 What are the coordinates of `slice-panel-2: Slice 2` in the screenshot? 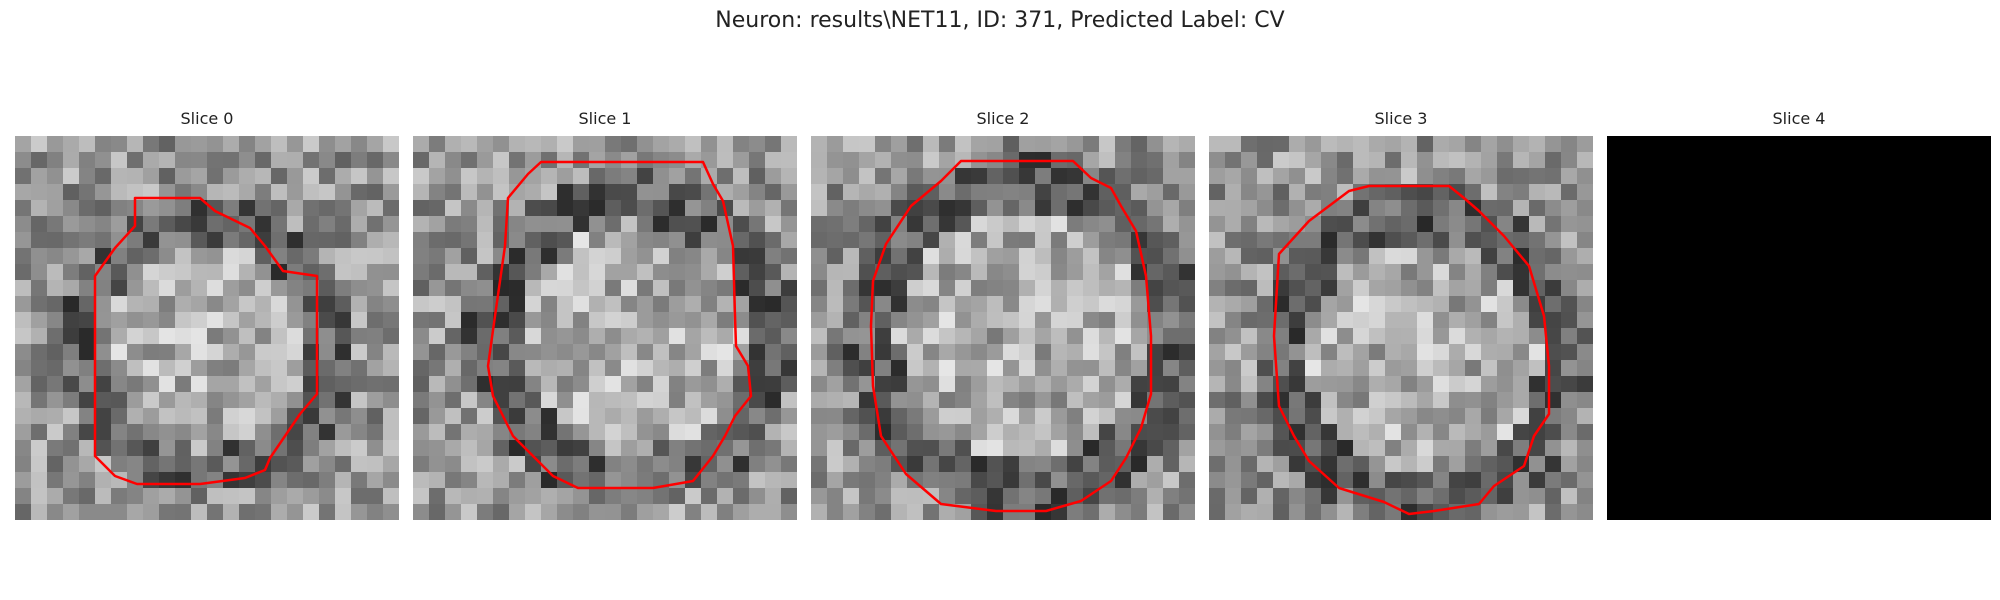 It's located at (1003, 314).